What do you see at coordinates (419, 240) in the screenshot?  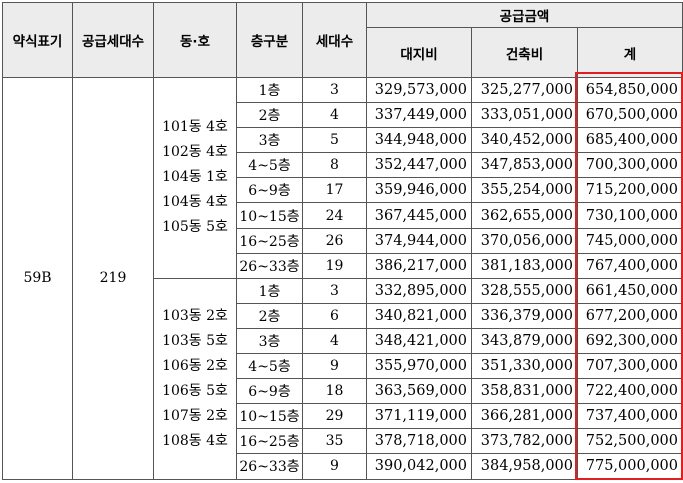 I see `land-cost-cell: 374,944,000` at bounding box center [419, 240].